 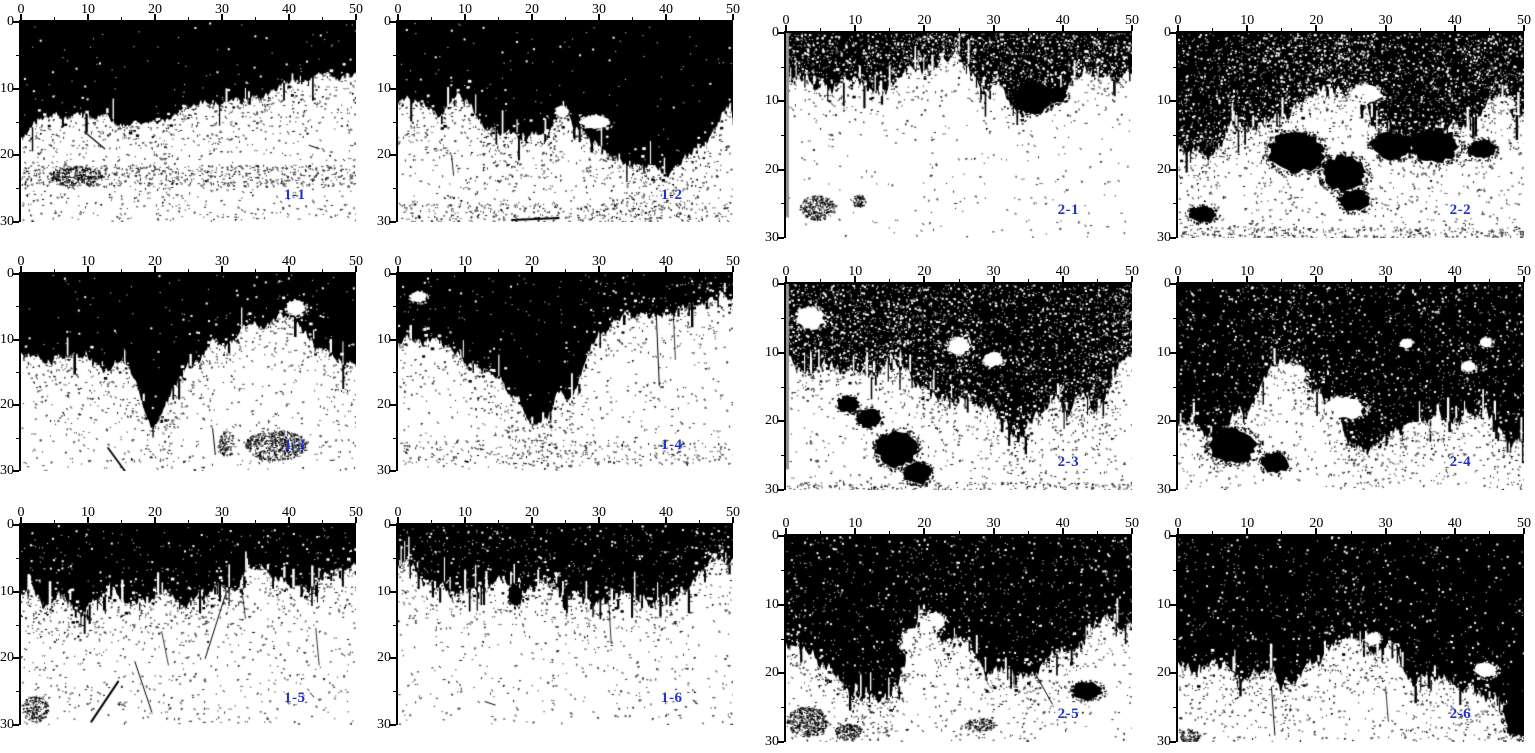 What do you see at coordinates (294, 444) in the screenshot?
I see `panel-label-1-3: 1-3` at bounding box center [294, 444].